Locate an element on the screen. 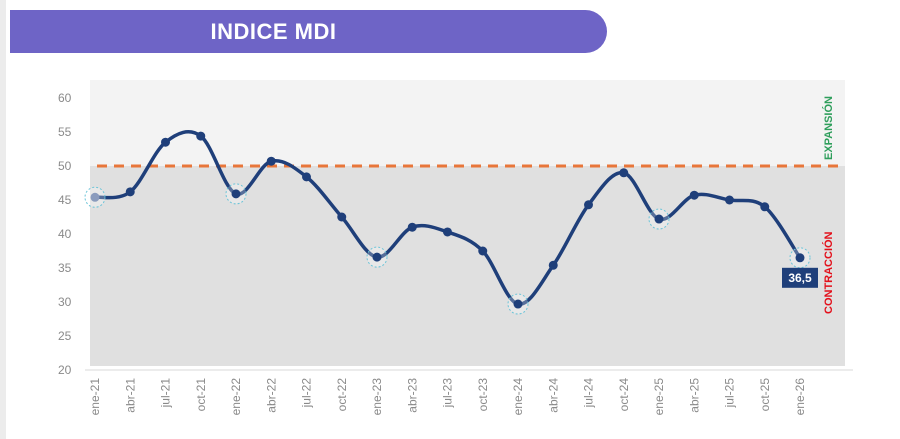 Image resolution: width=900 pixels, height=439 pixels. x-tick-label: jul-25 is located at coordinates (730, 393).